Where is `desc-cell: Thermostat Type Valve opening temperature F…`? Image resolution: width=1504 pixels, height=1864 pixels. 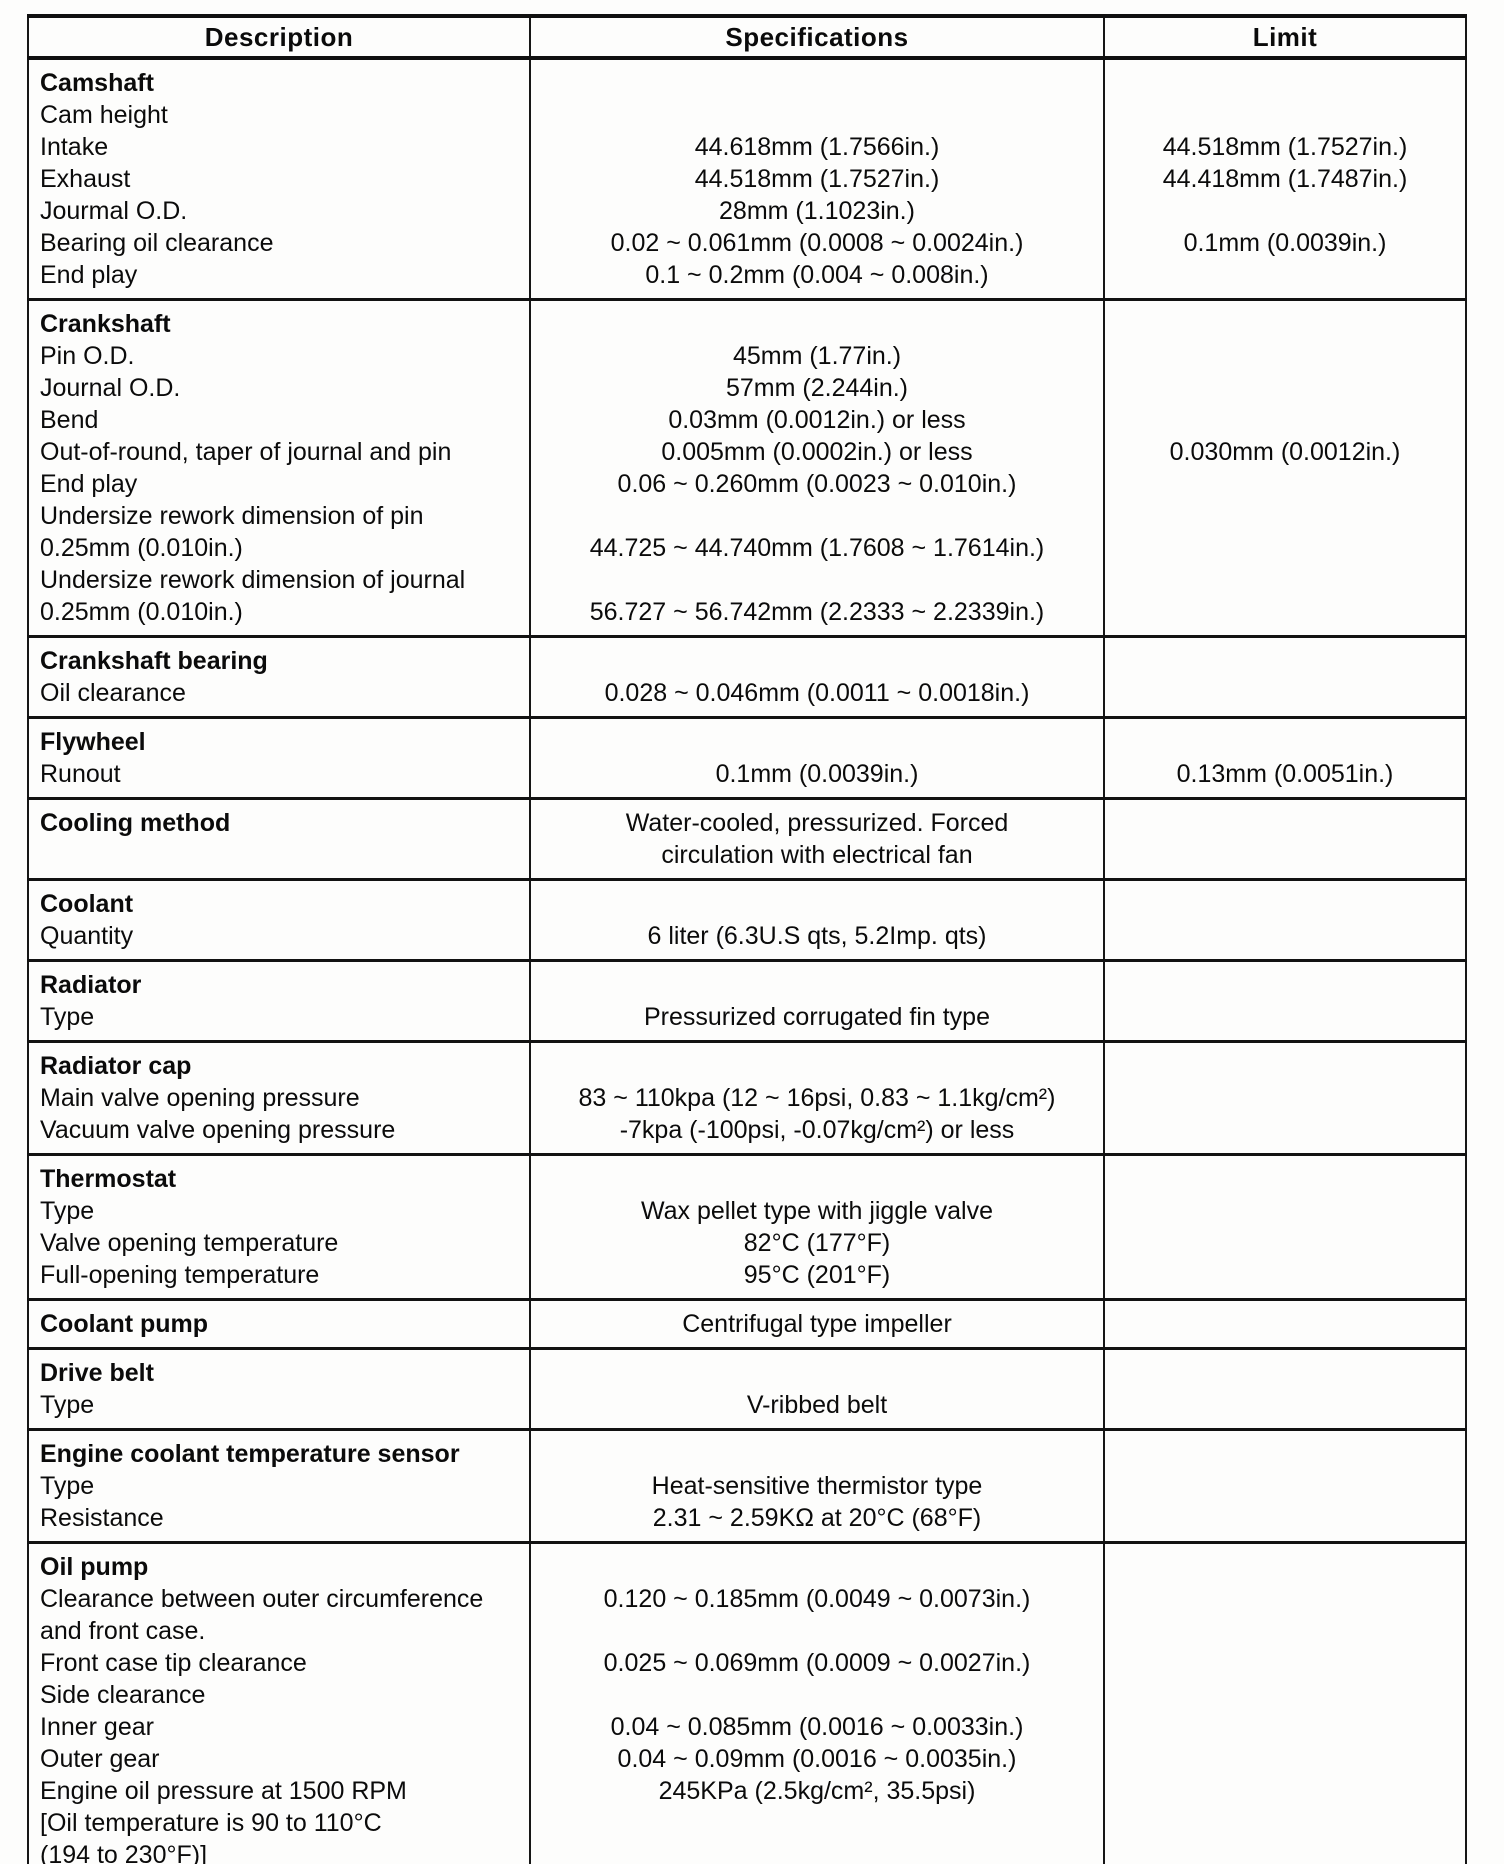
desc-cell: Thermostat Type Valve opening temperature F… is located at coordinates (279, 1227).